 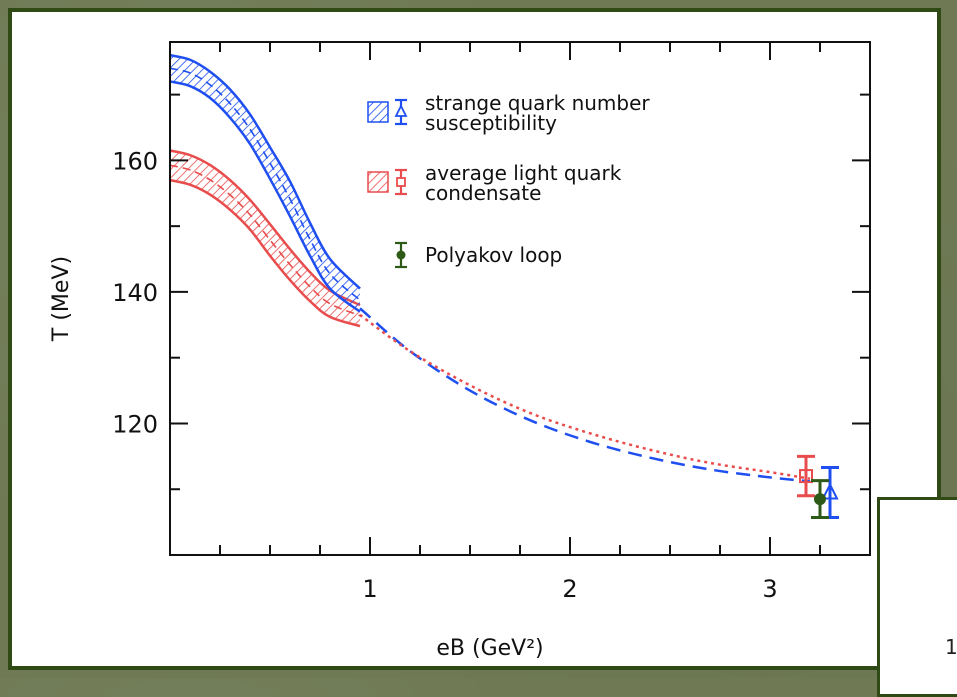 What do you see at coordinates (806, 476) in the screenshot?
I see `point-condensate-marker` at bounding box center [806, 476].